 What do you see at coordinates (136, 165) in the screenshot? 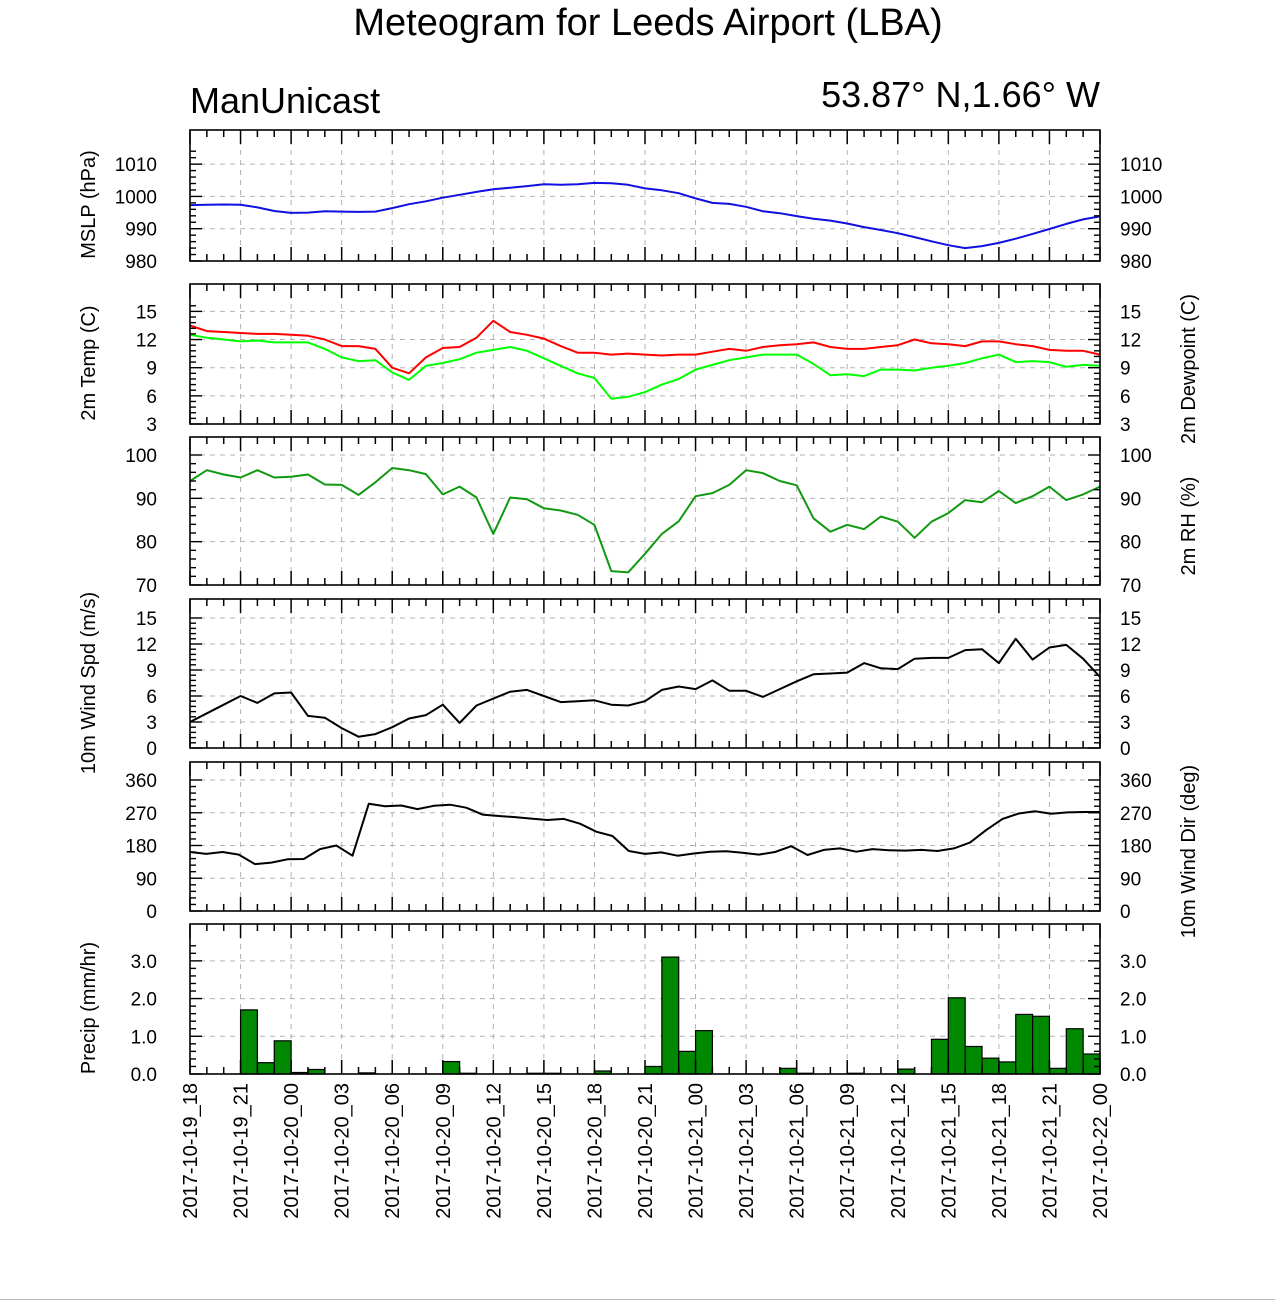
I see `y-tick-label-left: 1010` at bounding box center [136, 165].